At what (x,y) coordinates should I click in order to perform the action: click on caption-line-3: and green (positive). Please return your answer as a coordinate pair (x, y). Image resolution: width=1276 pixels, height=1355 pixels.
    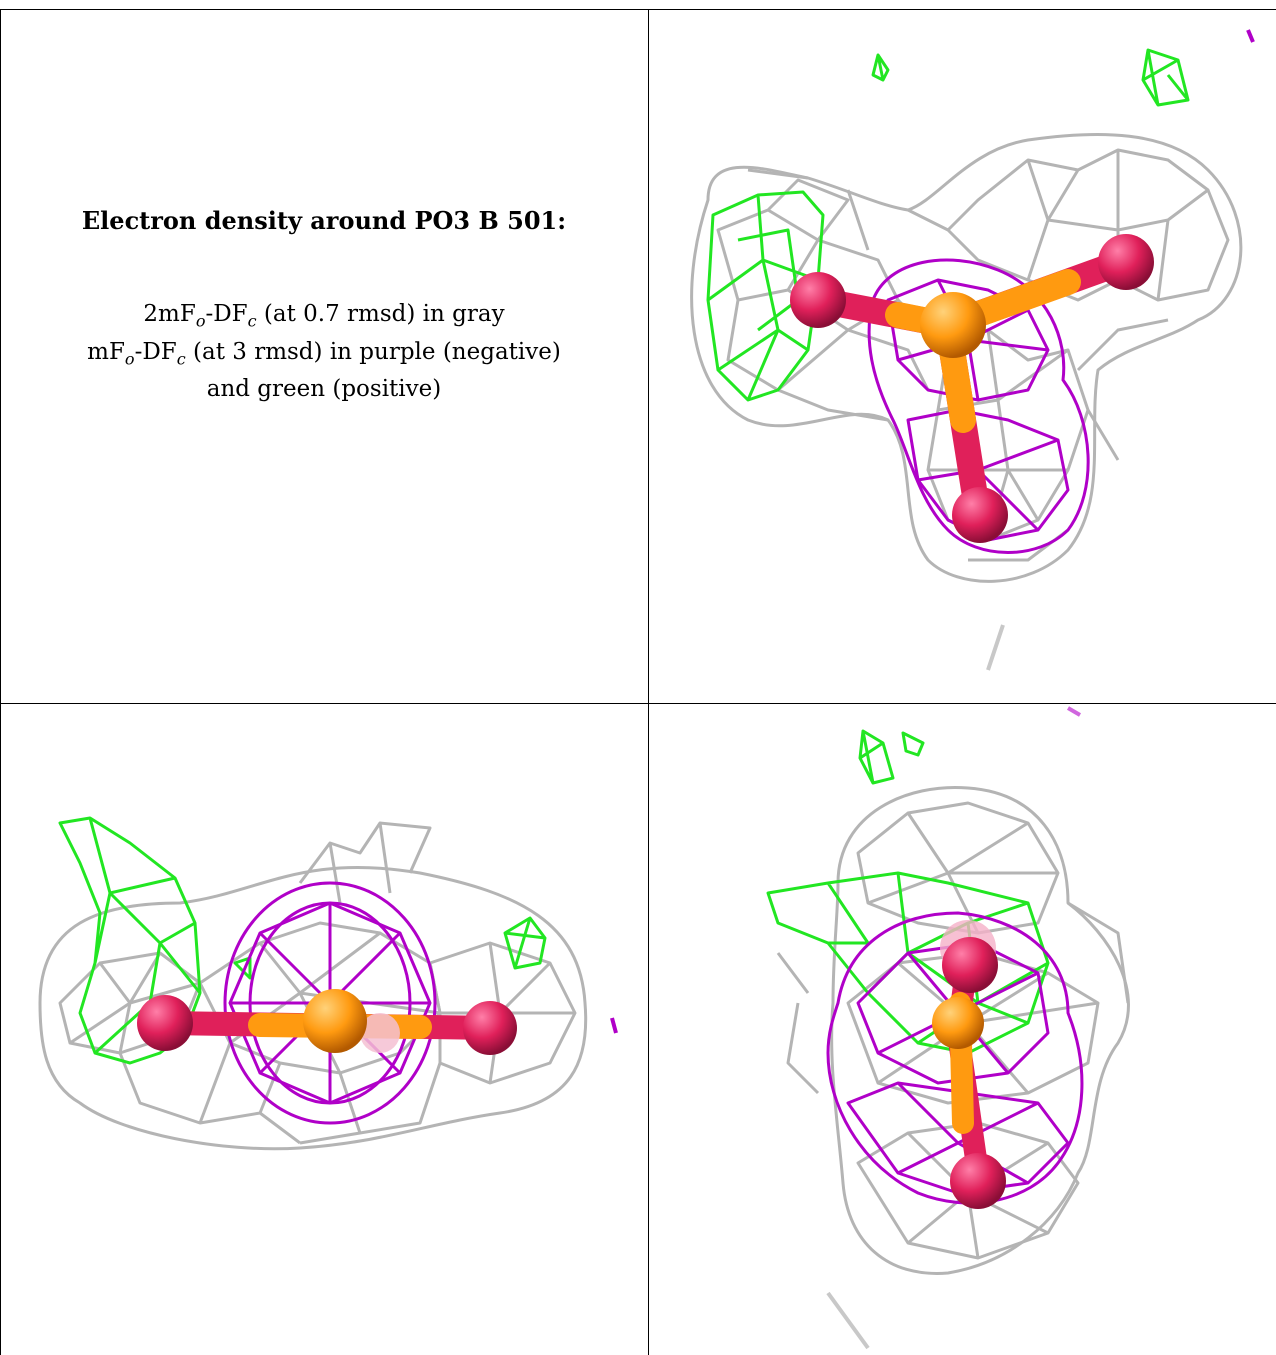
    Looking at the image, I should click on (324, 389).